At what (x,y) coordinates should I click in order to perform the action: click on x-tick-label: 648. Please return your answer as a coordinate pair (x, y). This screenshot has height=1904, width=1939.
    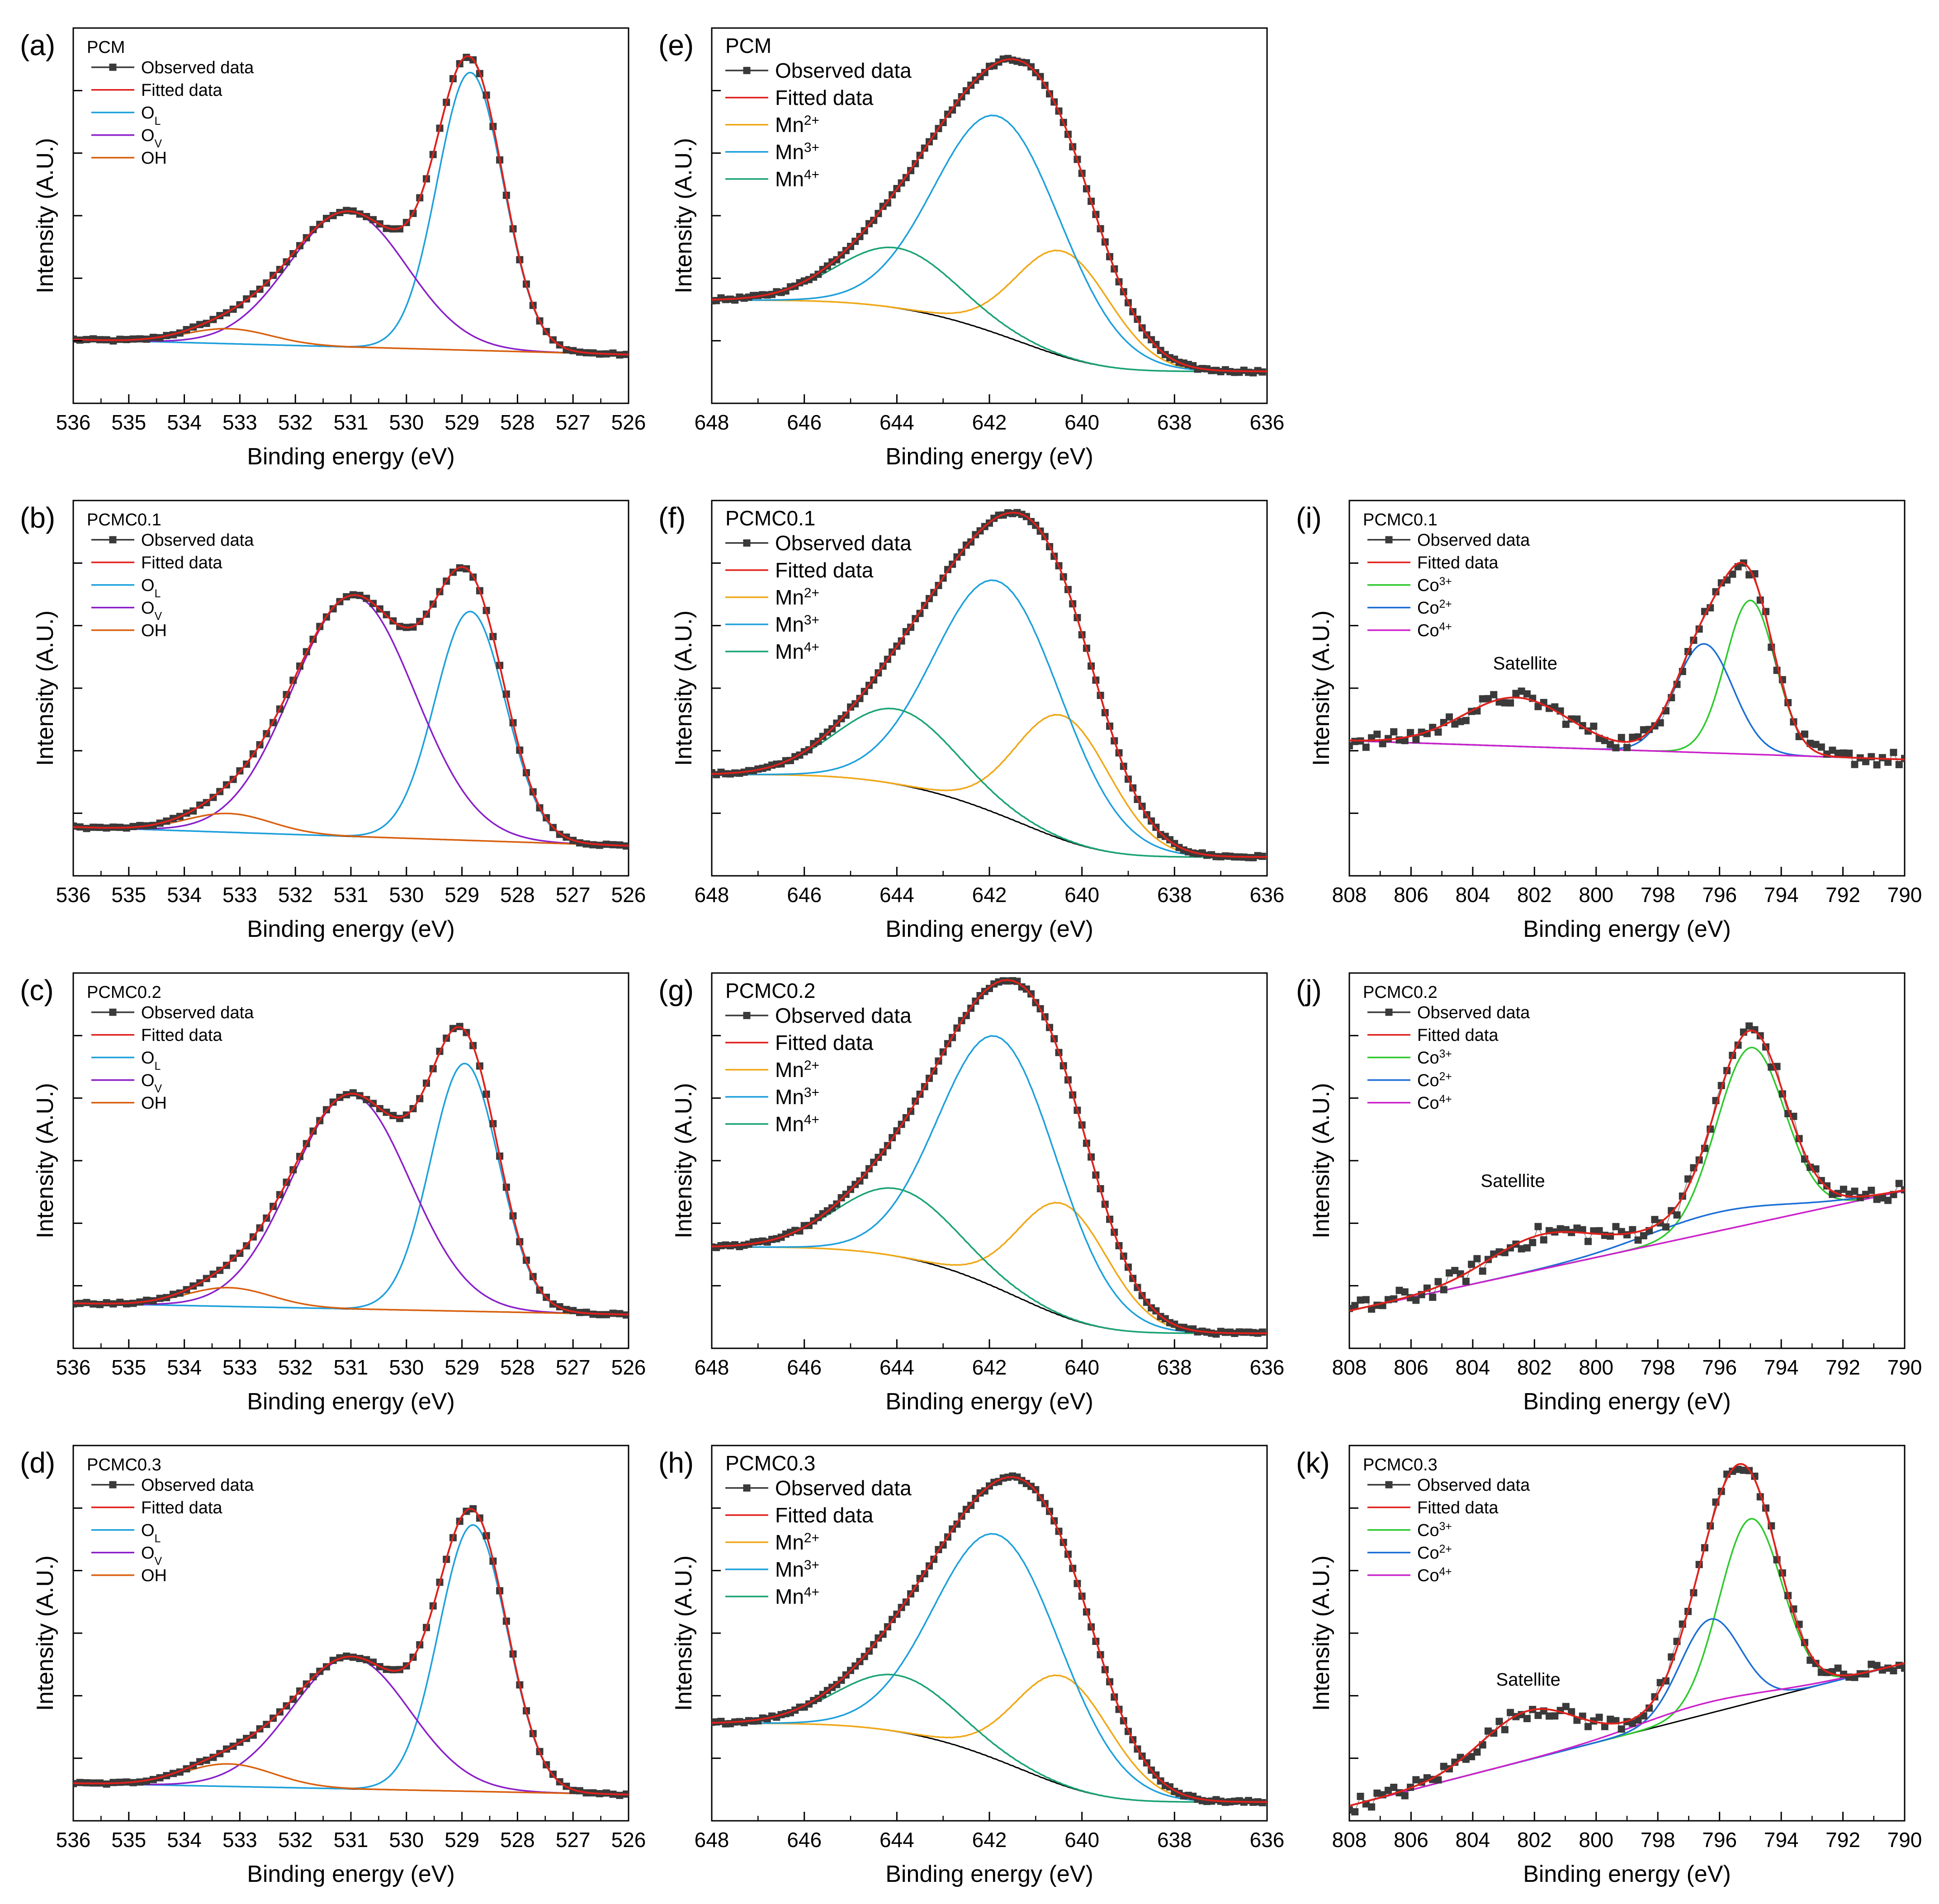
    Looking at the image, I should click on (712, 422).